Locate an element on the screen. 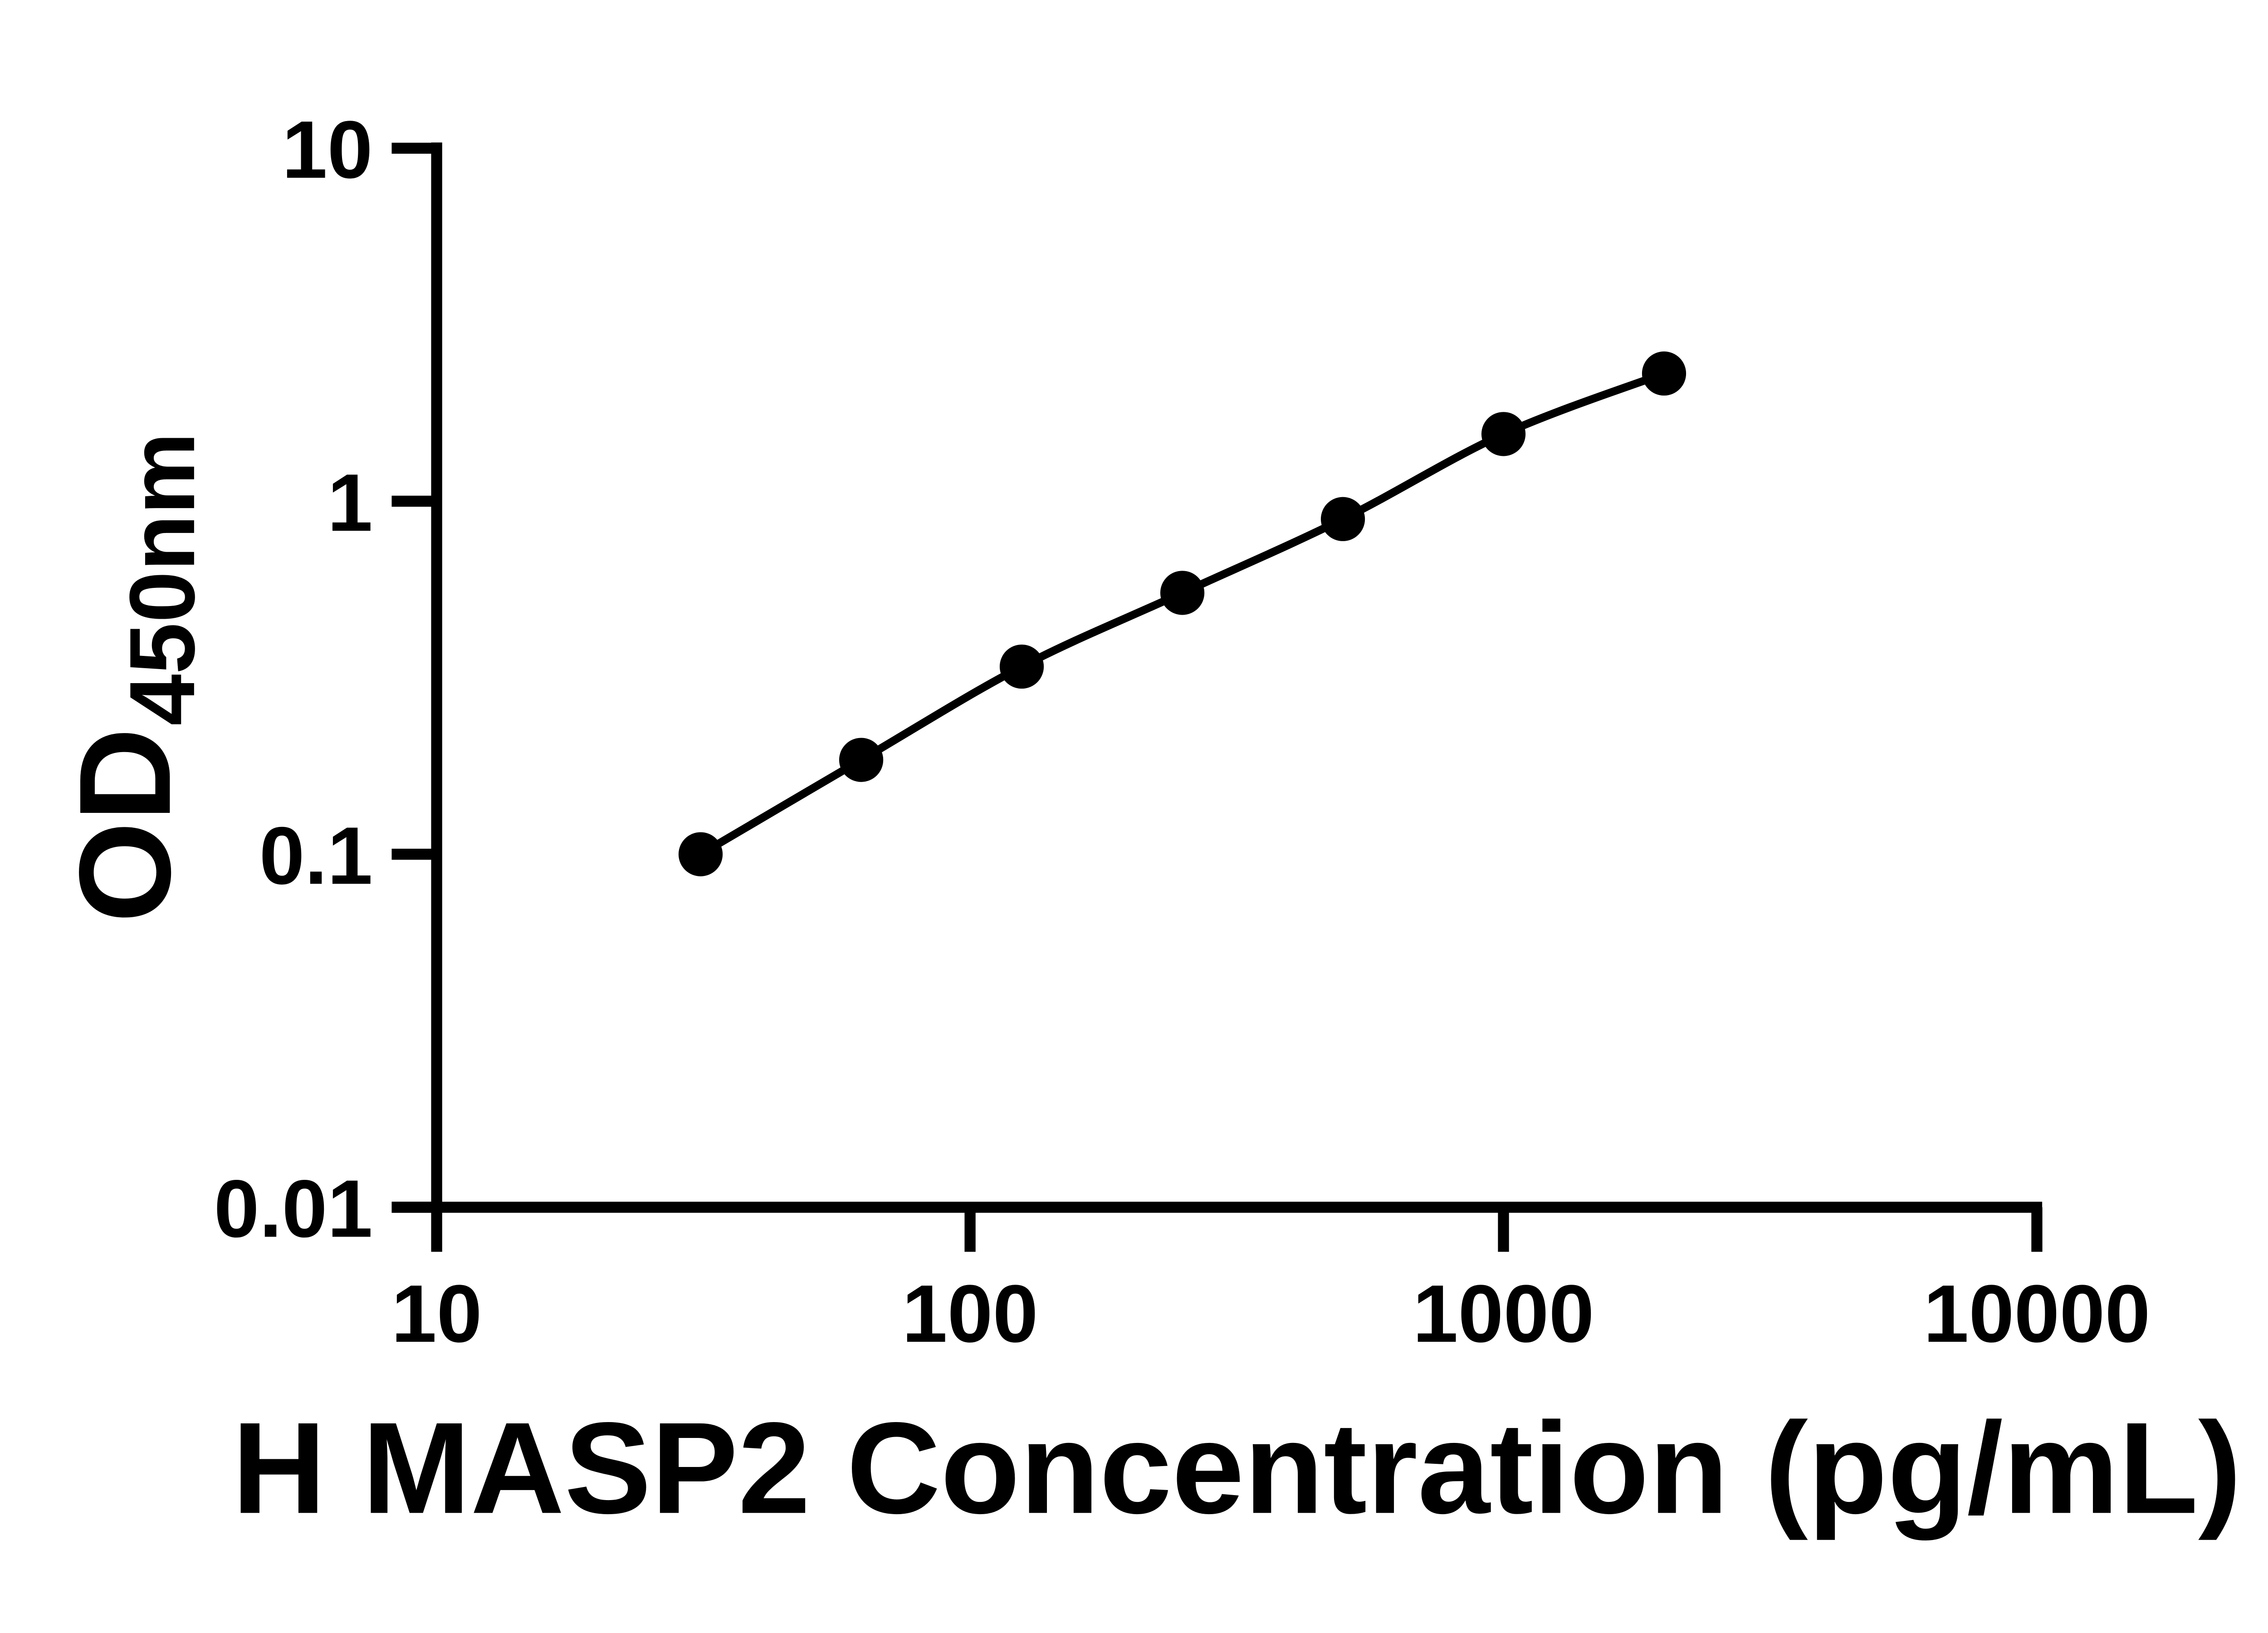 Image resolution: width=2268 pixels, height=1633 pixels. y-axis-title-subscript: 450nm is located at coordinates (163, 579).